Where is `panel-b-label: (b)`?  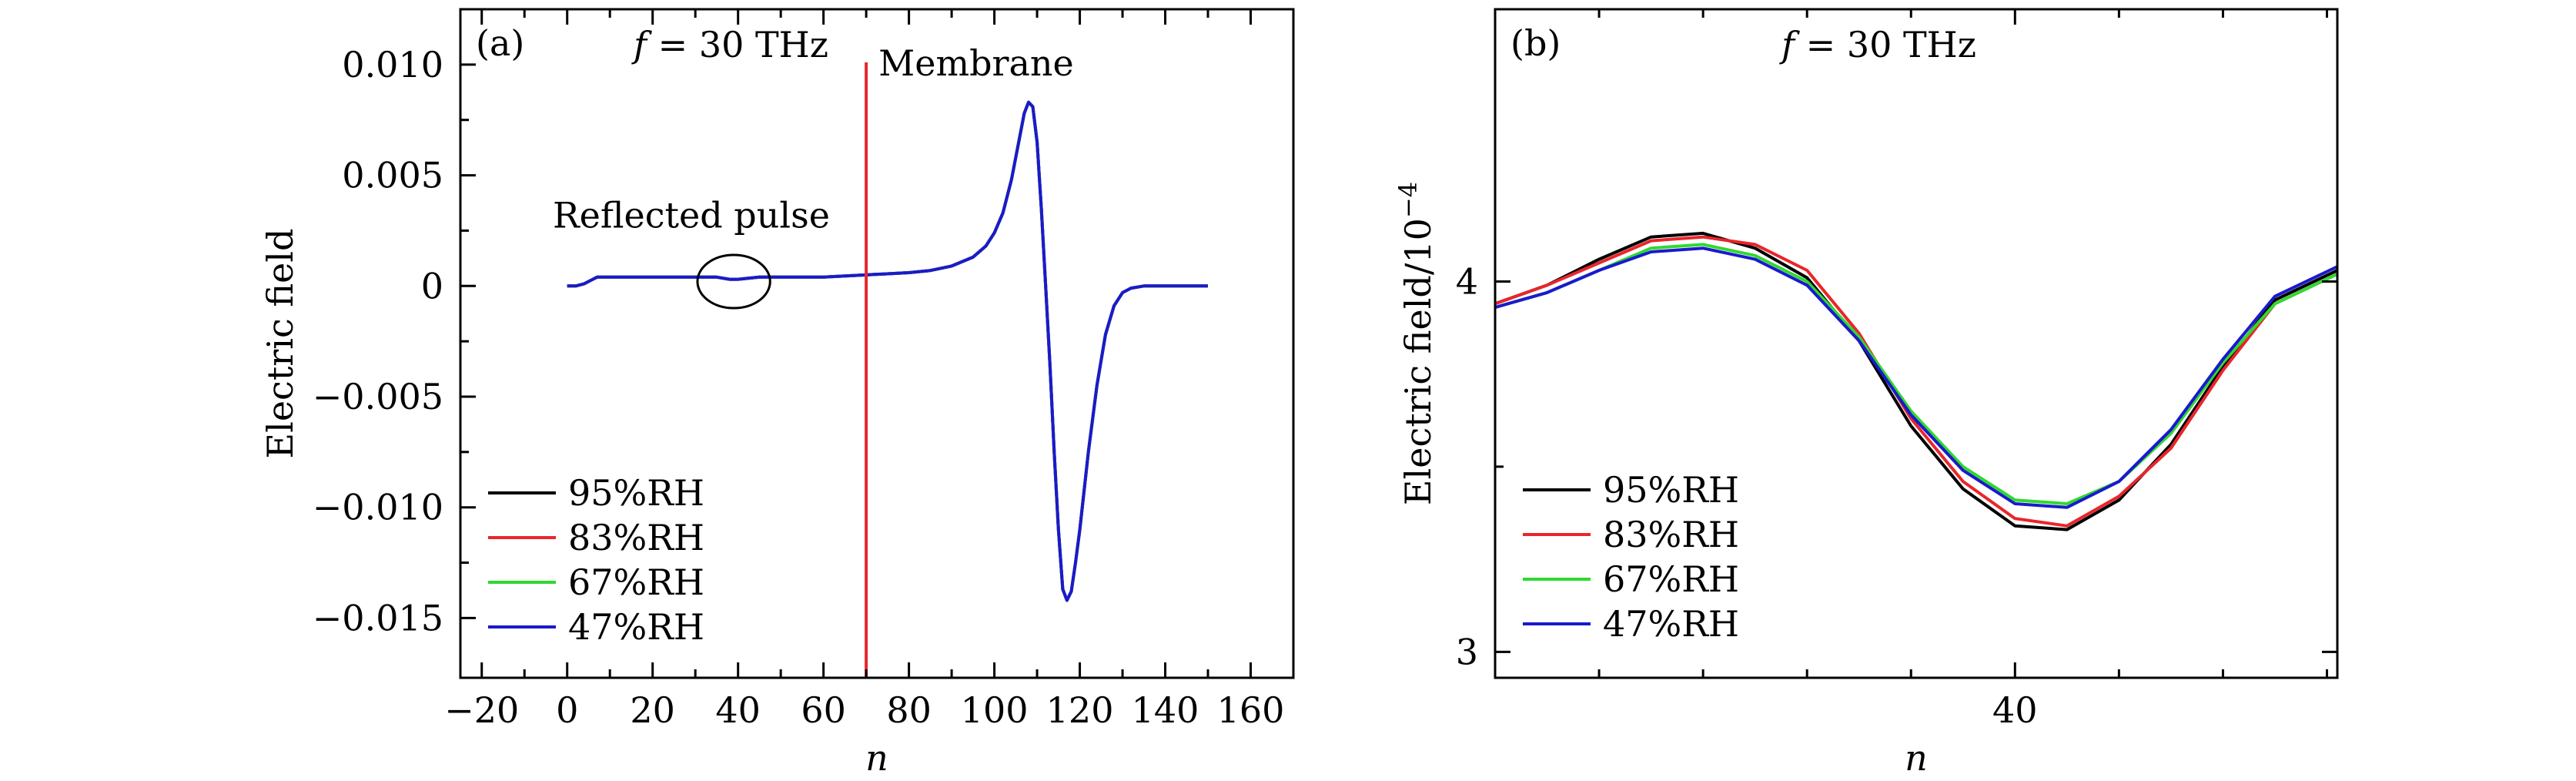 panel-b-label: (b) is located at coordinates (1536, 43).